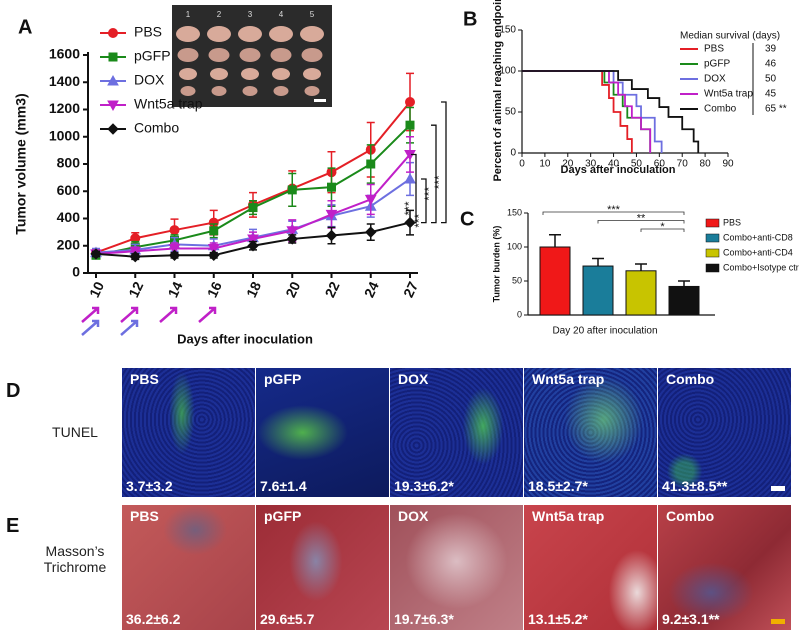 The height and width of the screenshot is (630, 800). What do you see at coordinates (331, 289) in the screenshot?
I see `x-tick-label: 22` at bounding box center [331, 289].